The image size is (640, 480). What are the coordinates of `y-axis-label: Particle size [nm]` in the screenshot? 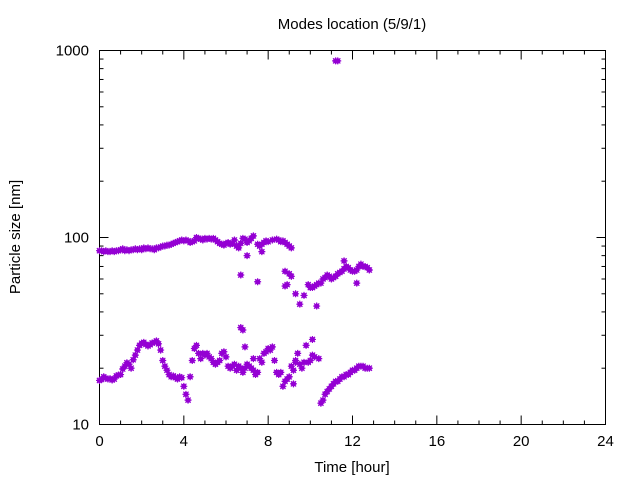 It's located at (15, 237).